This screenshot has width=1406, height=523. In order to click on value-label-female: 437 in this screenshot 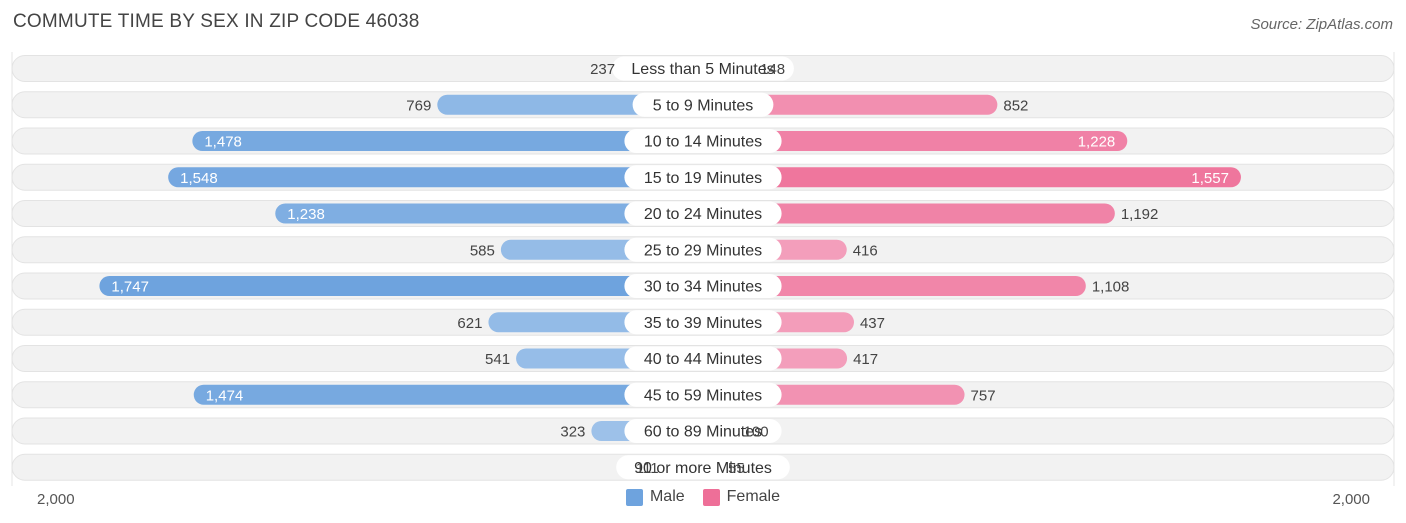, I will do `click(872, 323)`.